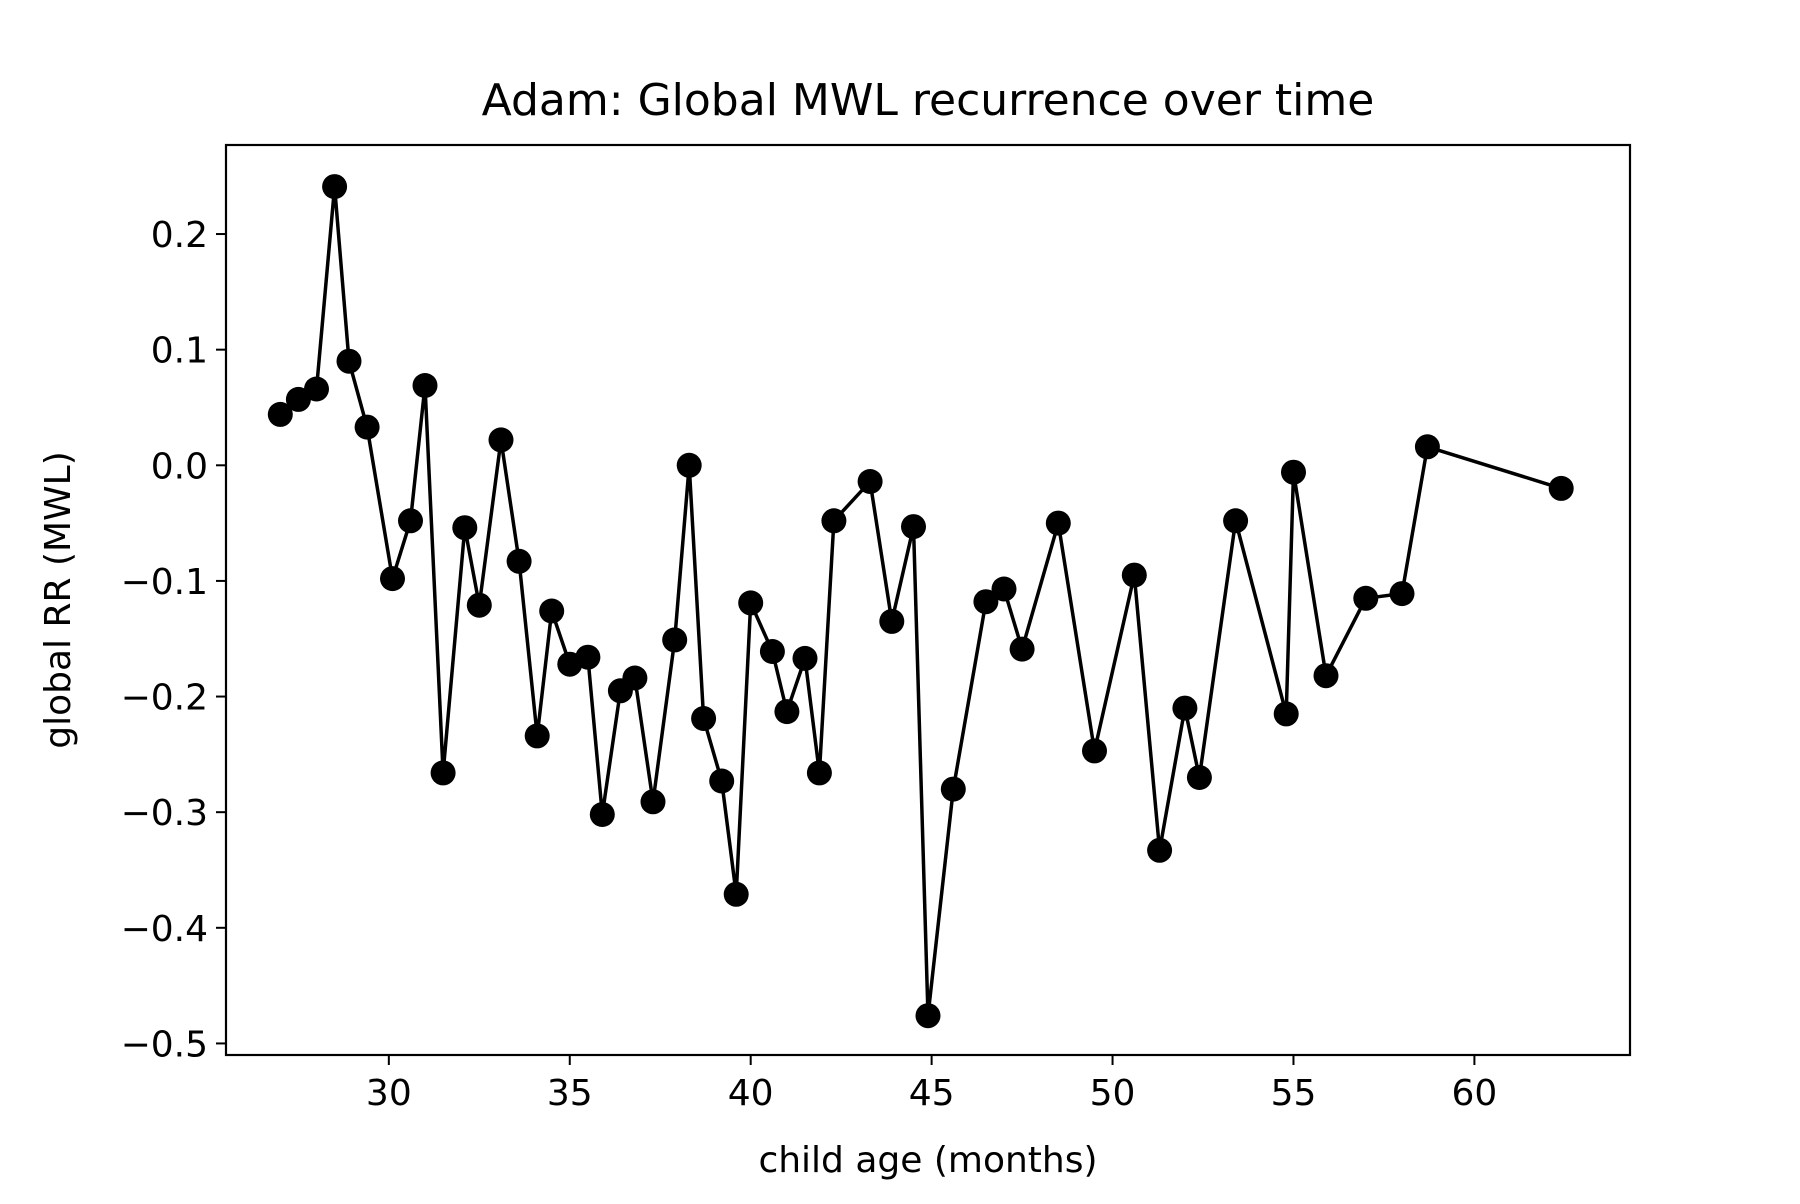  What do you see at coordinates (173, 640) in the screenshot?
I see `y-axis-ticks: −0.5 −0.4 −0.3 −0.2 −0.1 0.0 0.1 0.2` at bounding box center [173, 640].